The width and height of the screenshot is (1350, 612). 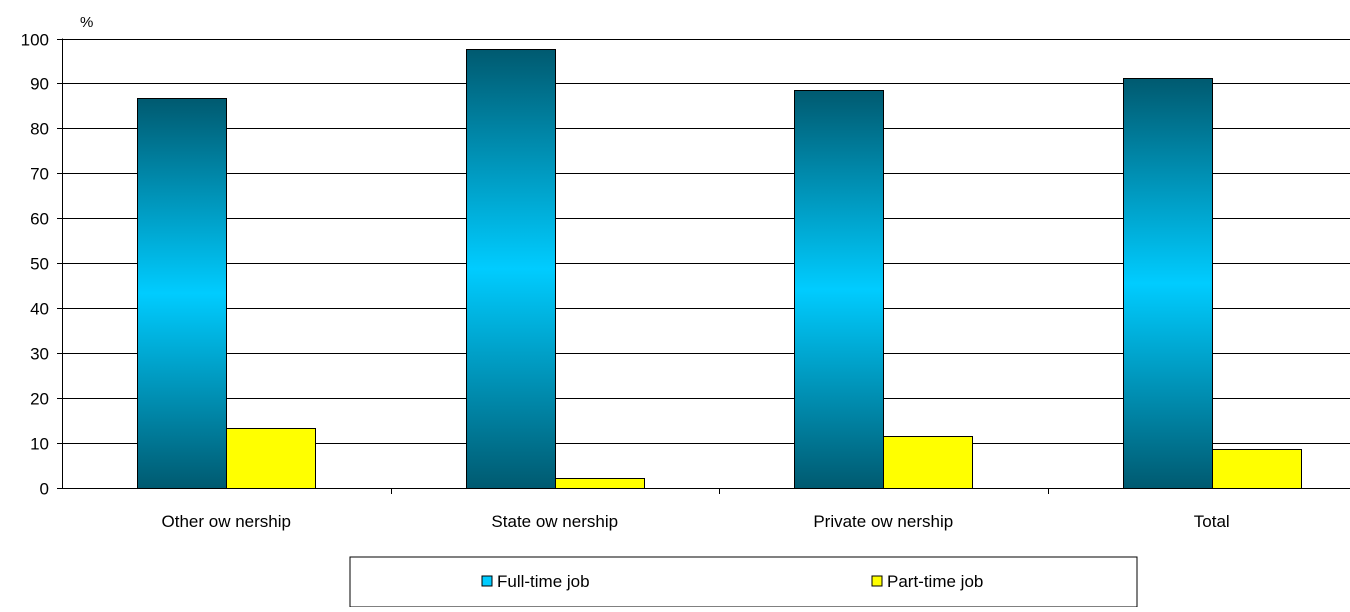 What do you see at coordinates (39, 219) in the screenshot?
I see `y-tick-label: 60` at bounding box center [39, 219].